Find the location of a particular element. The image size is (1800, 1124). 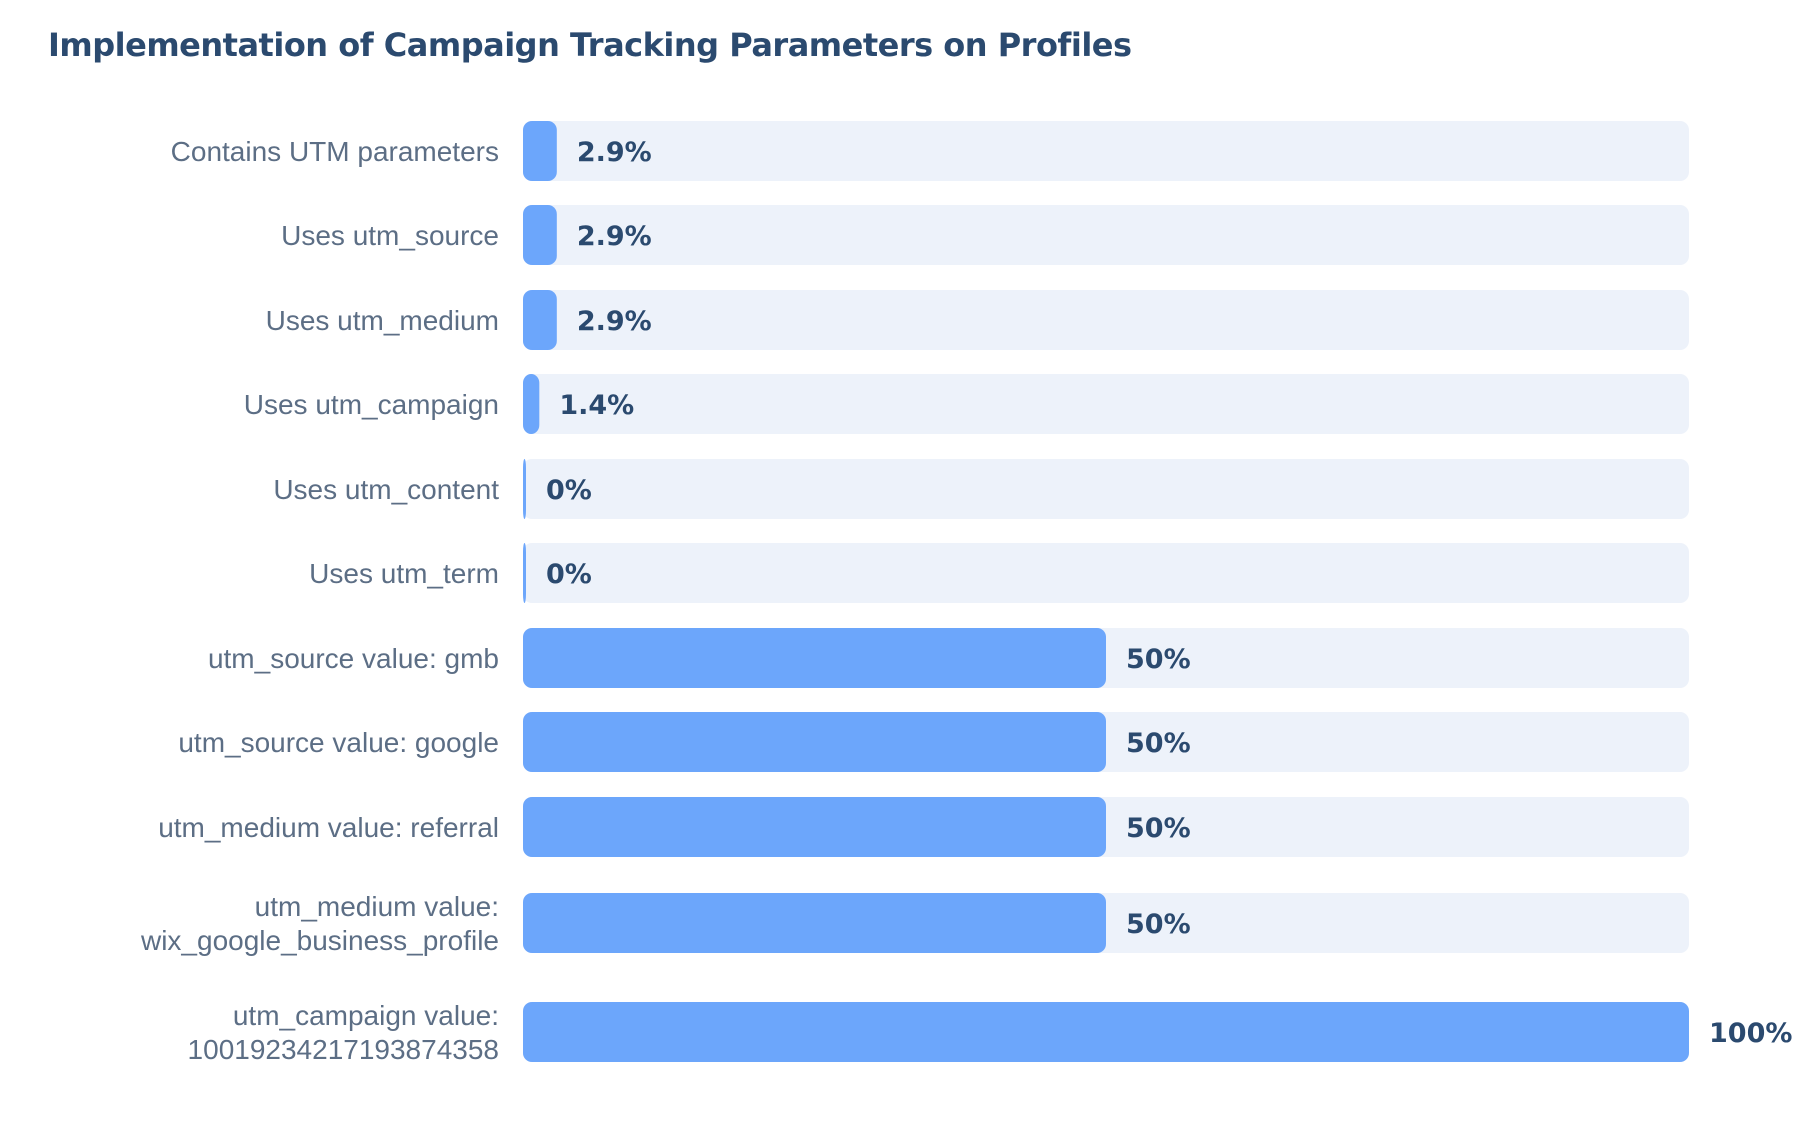

category-label: Contains UTM parameters is located at coordinates (335, 151).